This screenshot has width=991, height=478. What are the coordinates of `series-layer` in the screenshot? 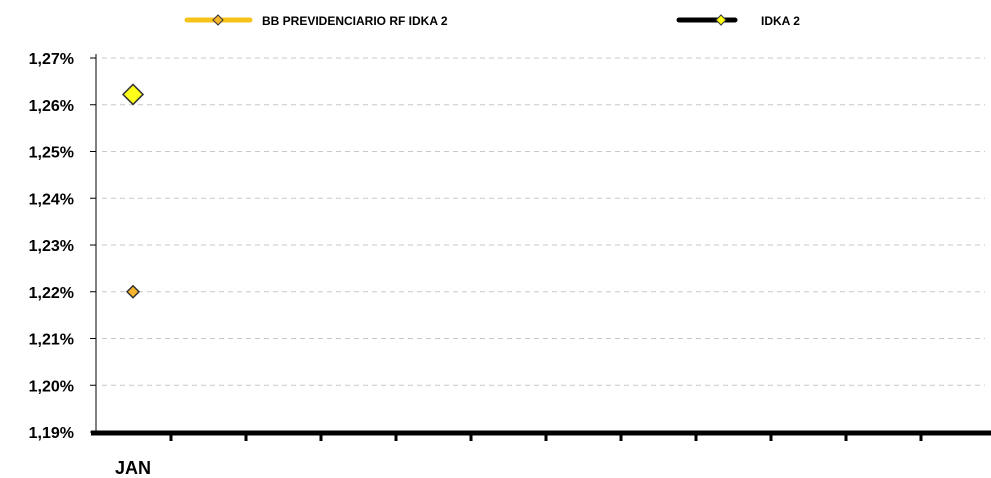 It's located at (133, 191).